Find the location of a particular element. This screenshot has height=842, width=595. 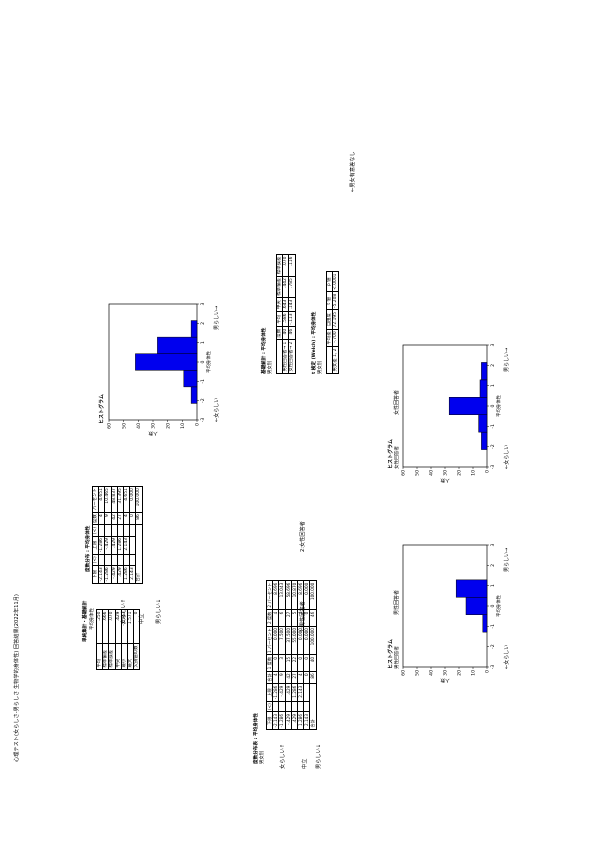

table-total-row: 合計 86 40 100.000 46 100.000 is located at coordinates (313, 655).